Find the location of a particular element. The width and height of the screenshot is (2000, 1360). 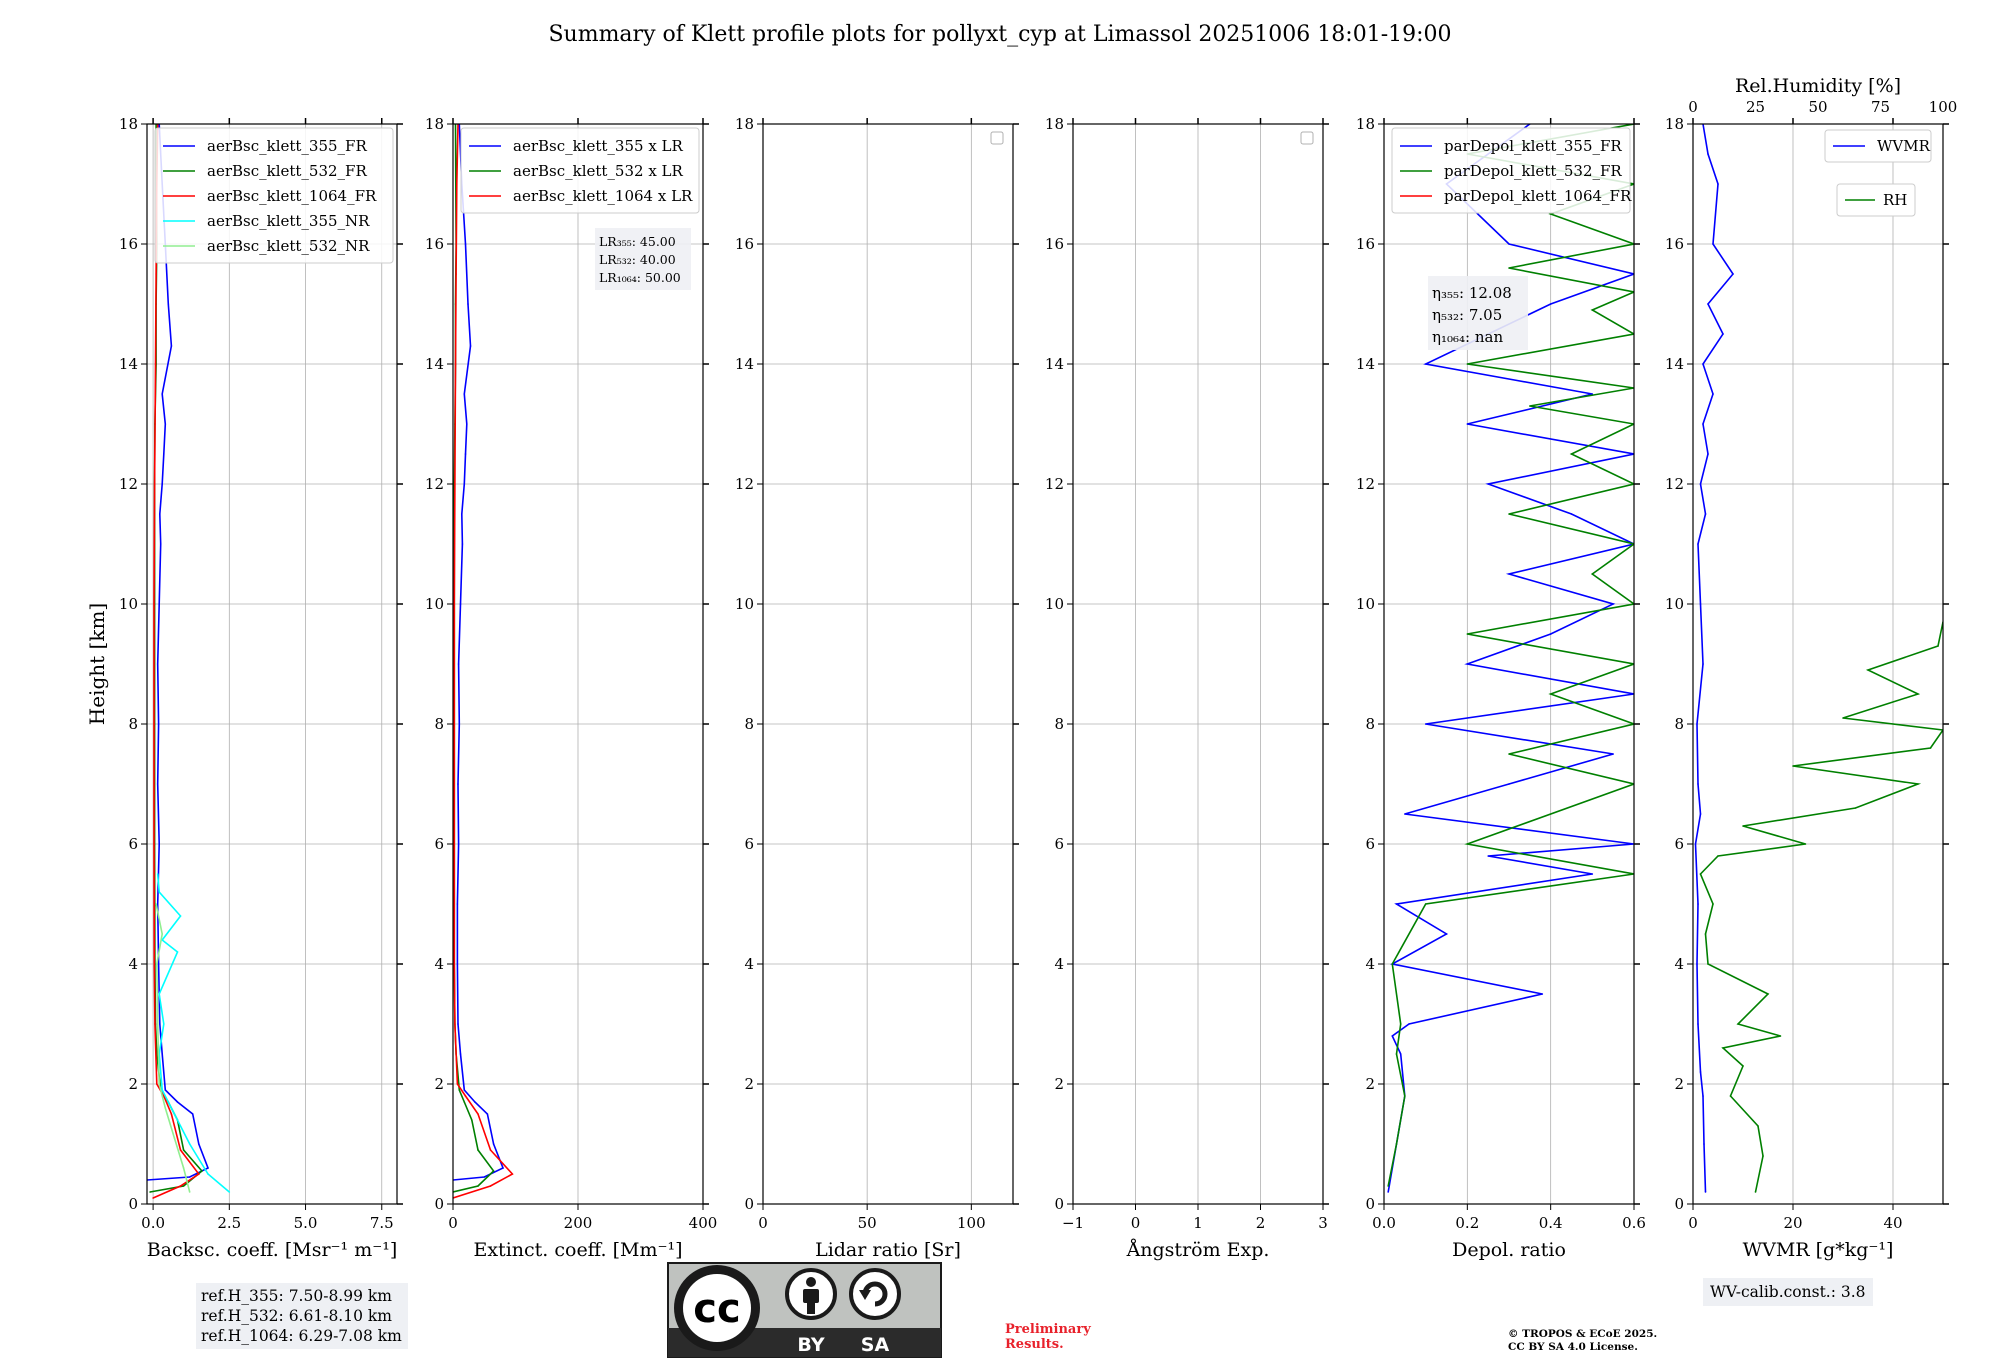

top-x-tick-label: 50 is located at coordinates (1817, 107).